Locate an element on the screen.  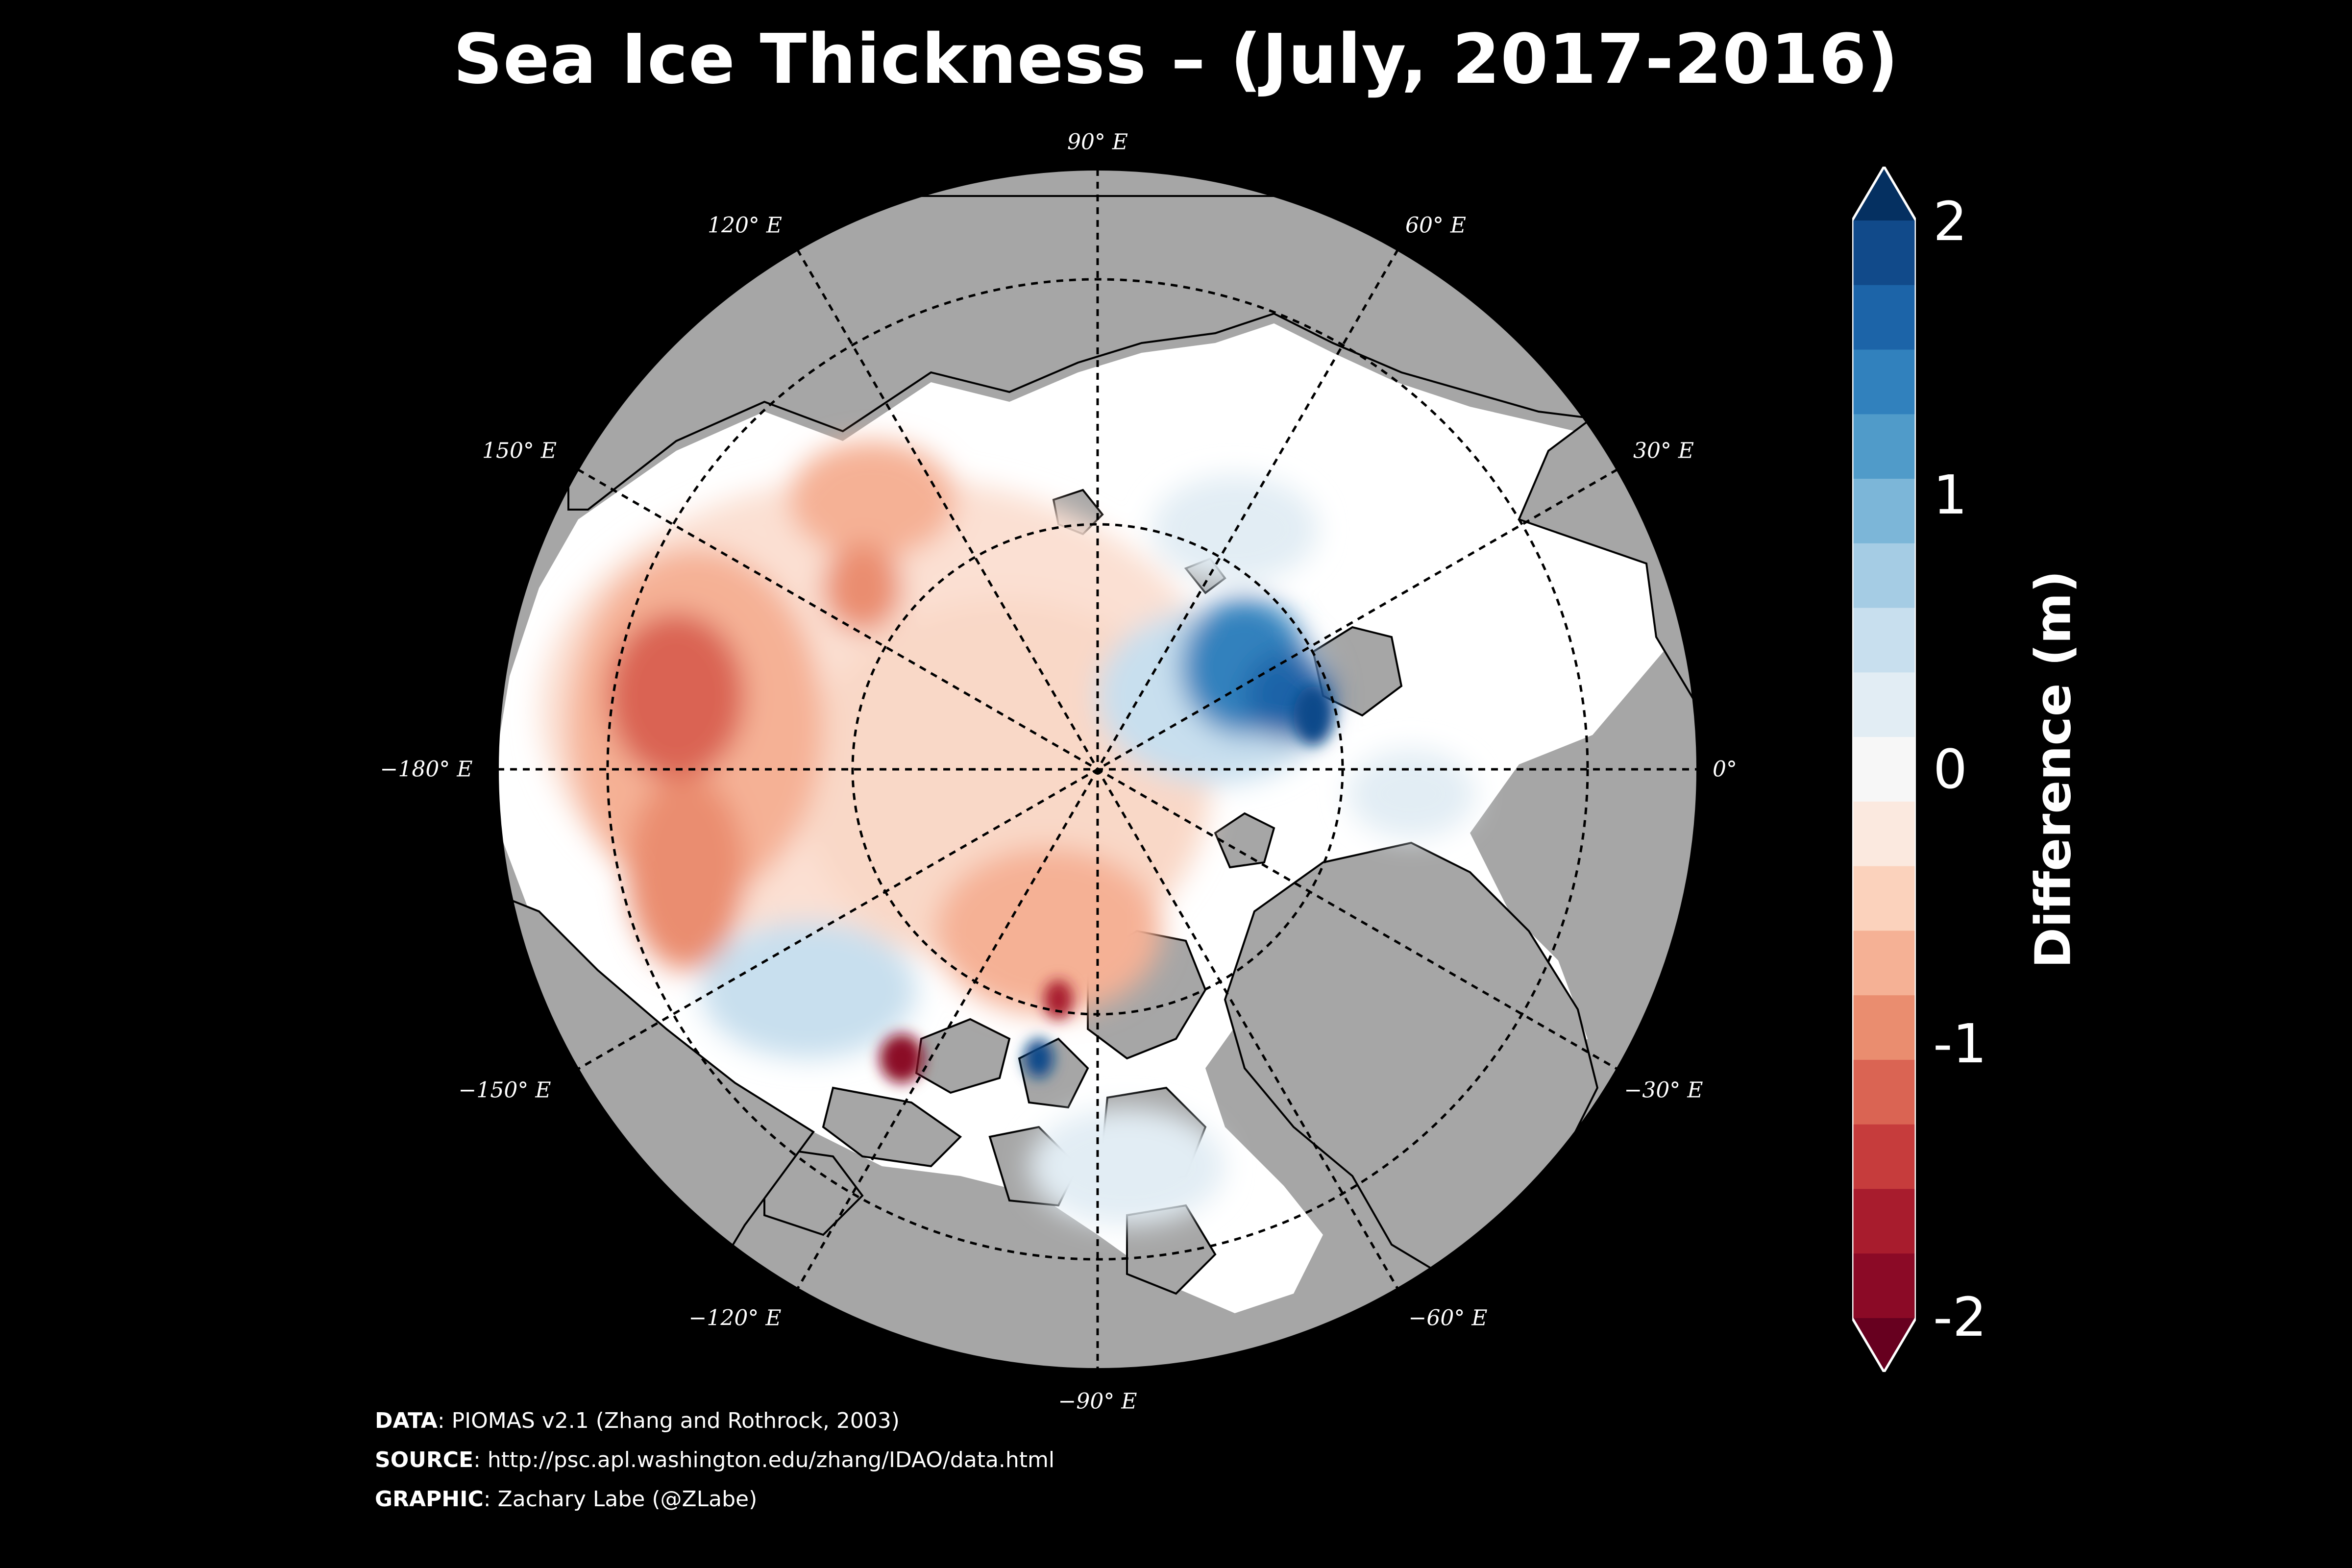
lon-label-m30: −30° E is located at coordinates (1663, 1090).